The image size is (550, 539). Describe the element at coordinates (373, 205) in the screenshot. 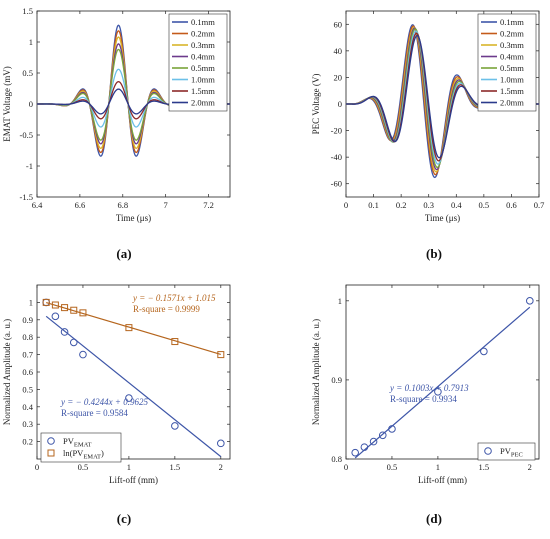

I see `x-tick-label: 0.1` at that location.